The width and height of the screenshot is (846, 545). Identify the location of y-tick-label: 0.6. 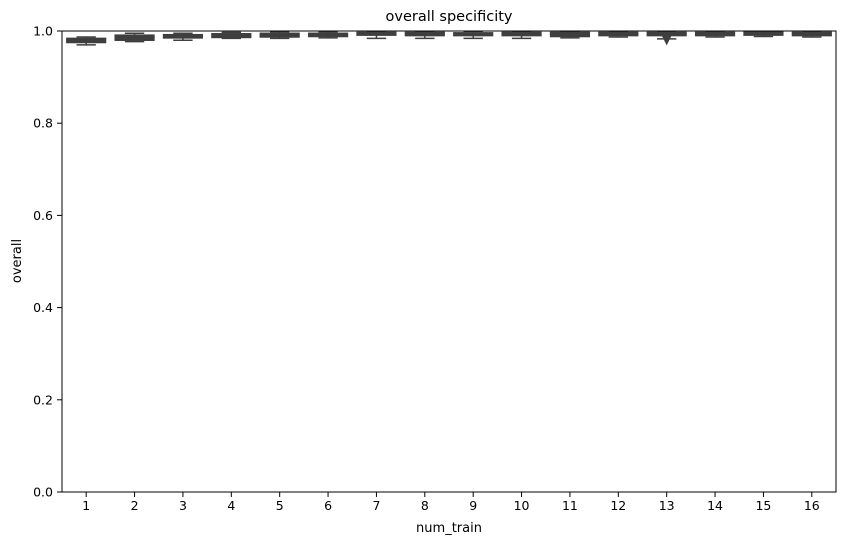
(43, 215).